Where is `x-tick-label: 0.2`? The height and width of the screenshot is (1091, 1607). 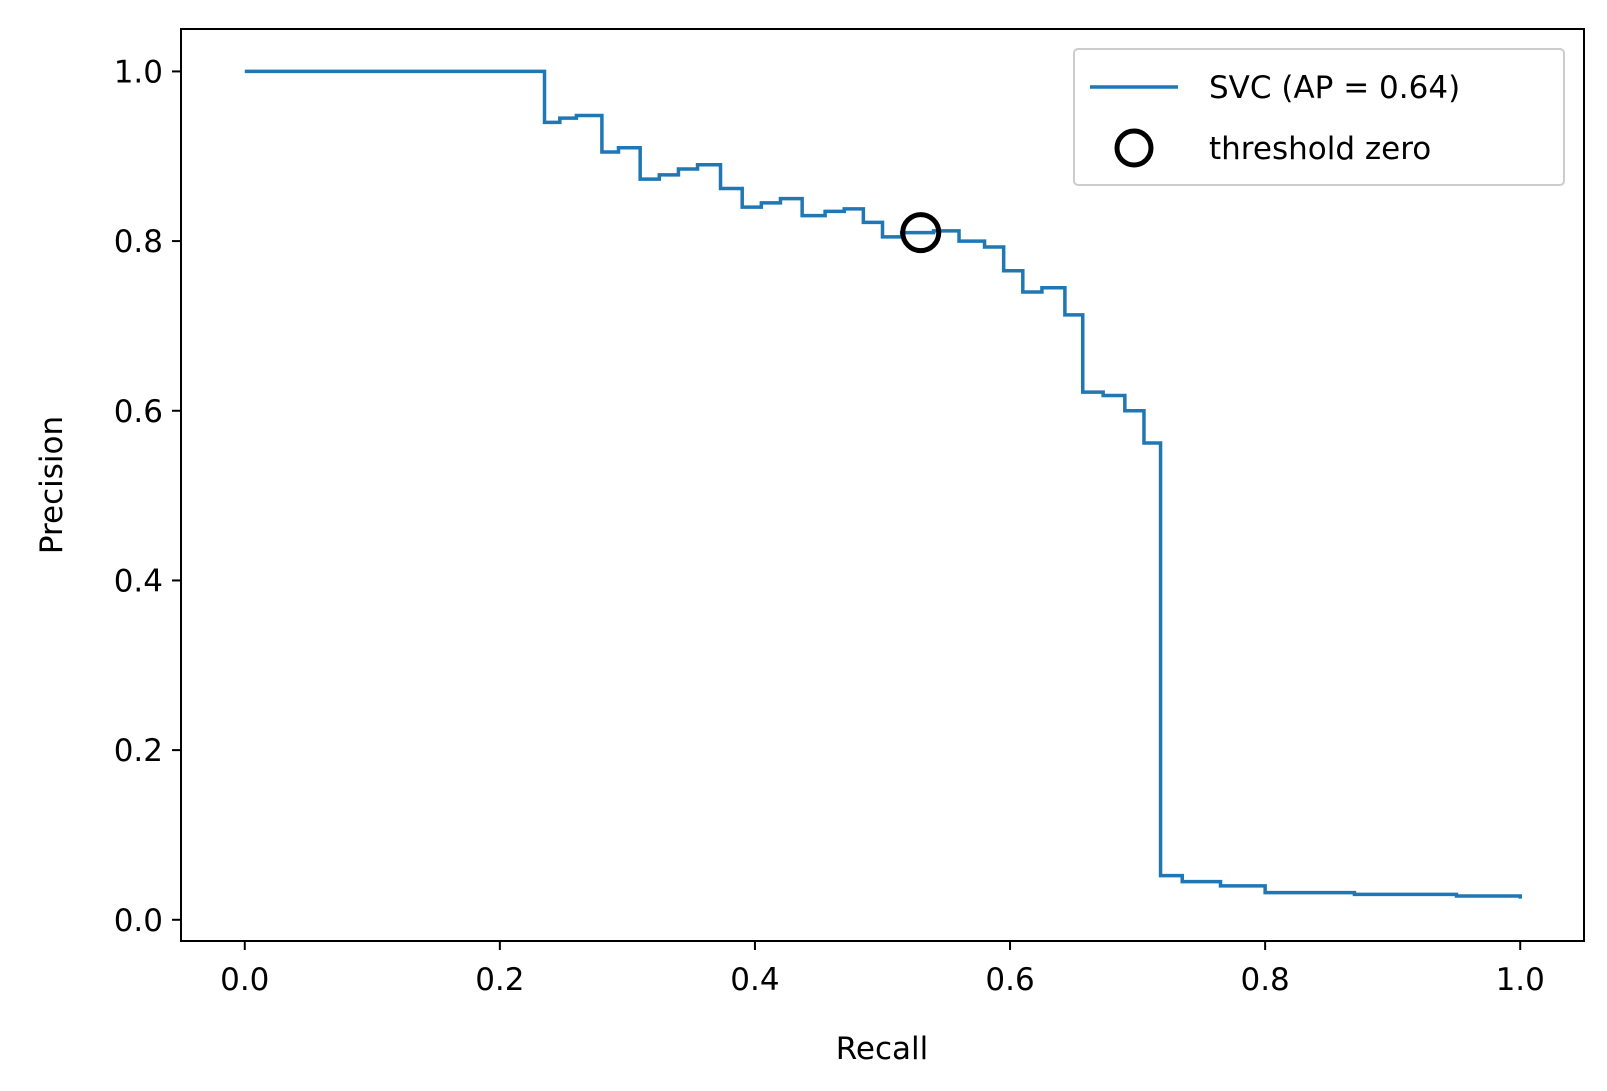 x-tick-label: 0.2 is located at coordinates (499, 980).